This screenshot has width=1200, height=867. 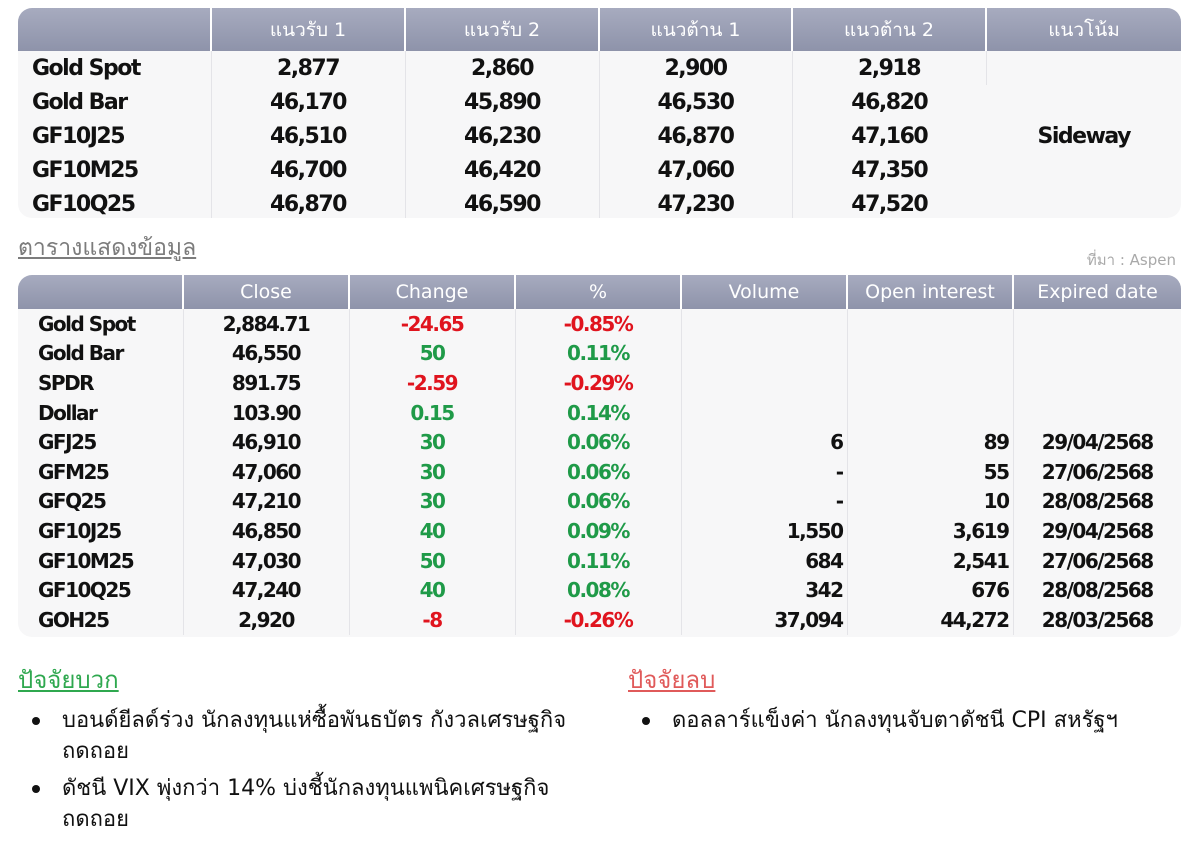 I want to click on levels-row: Gold Spot 2,877 2,860 2,900 2,918 Sideway, so click(x=599, y=100).